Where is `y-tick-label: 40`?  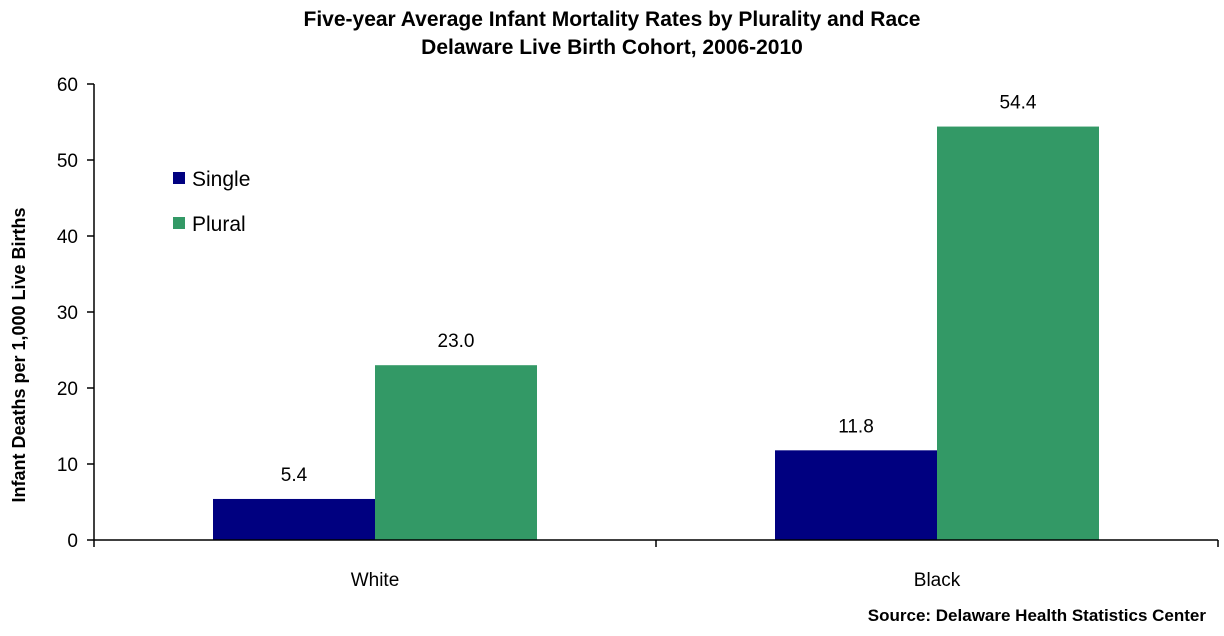 y-tick-label: 40 is located at coordinates (67, 237).